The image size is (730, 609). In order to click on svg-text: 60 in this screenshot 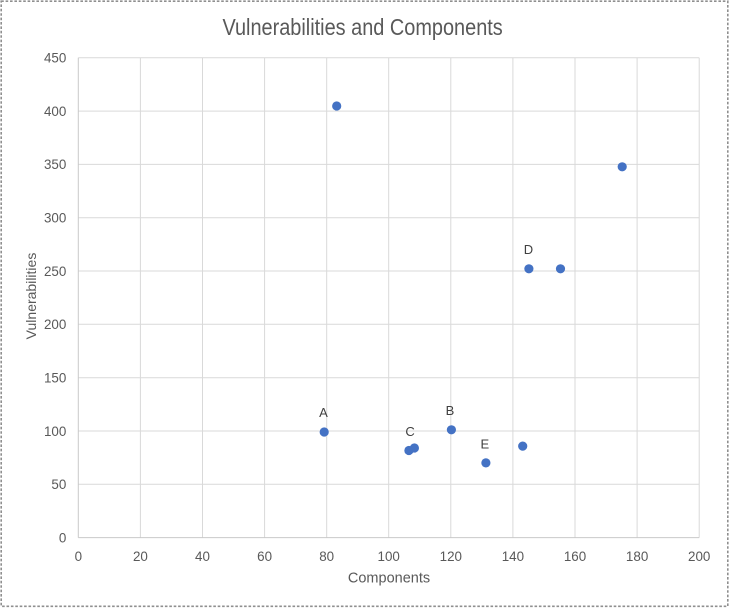, I will do `click(264, 556)`.